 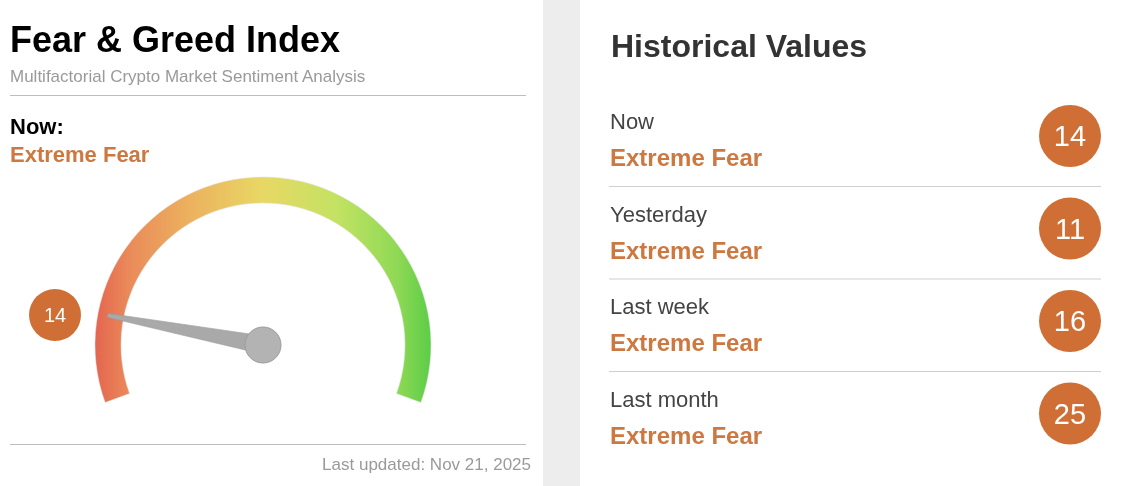 I want to click on text: Now:, so click(x=37, y=126).